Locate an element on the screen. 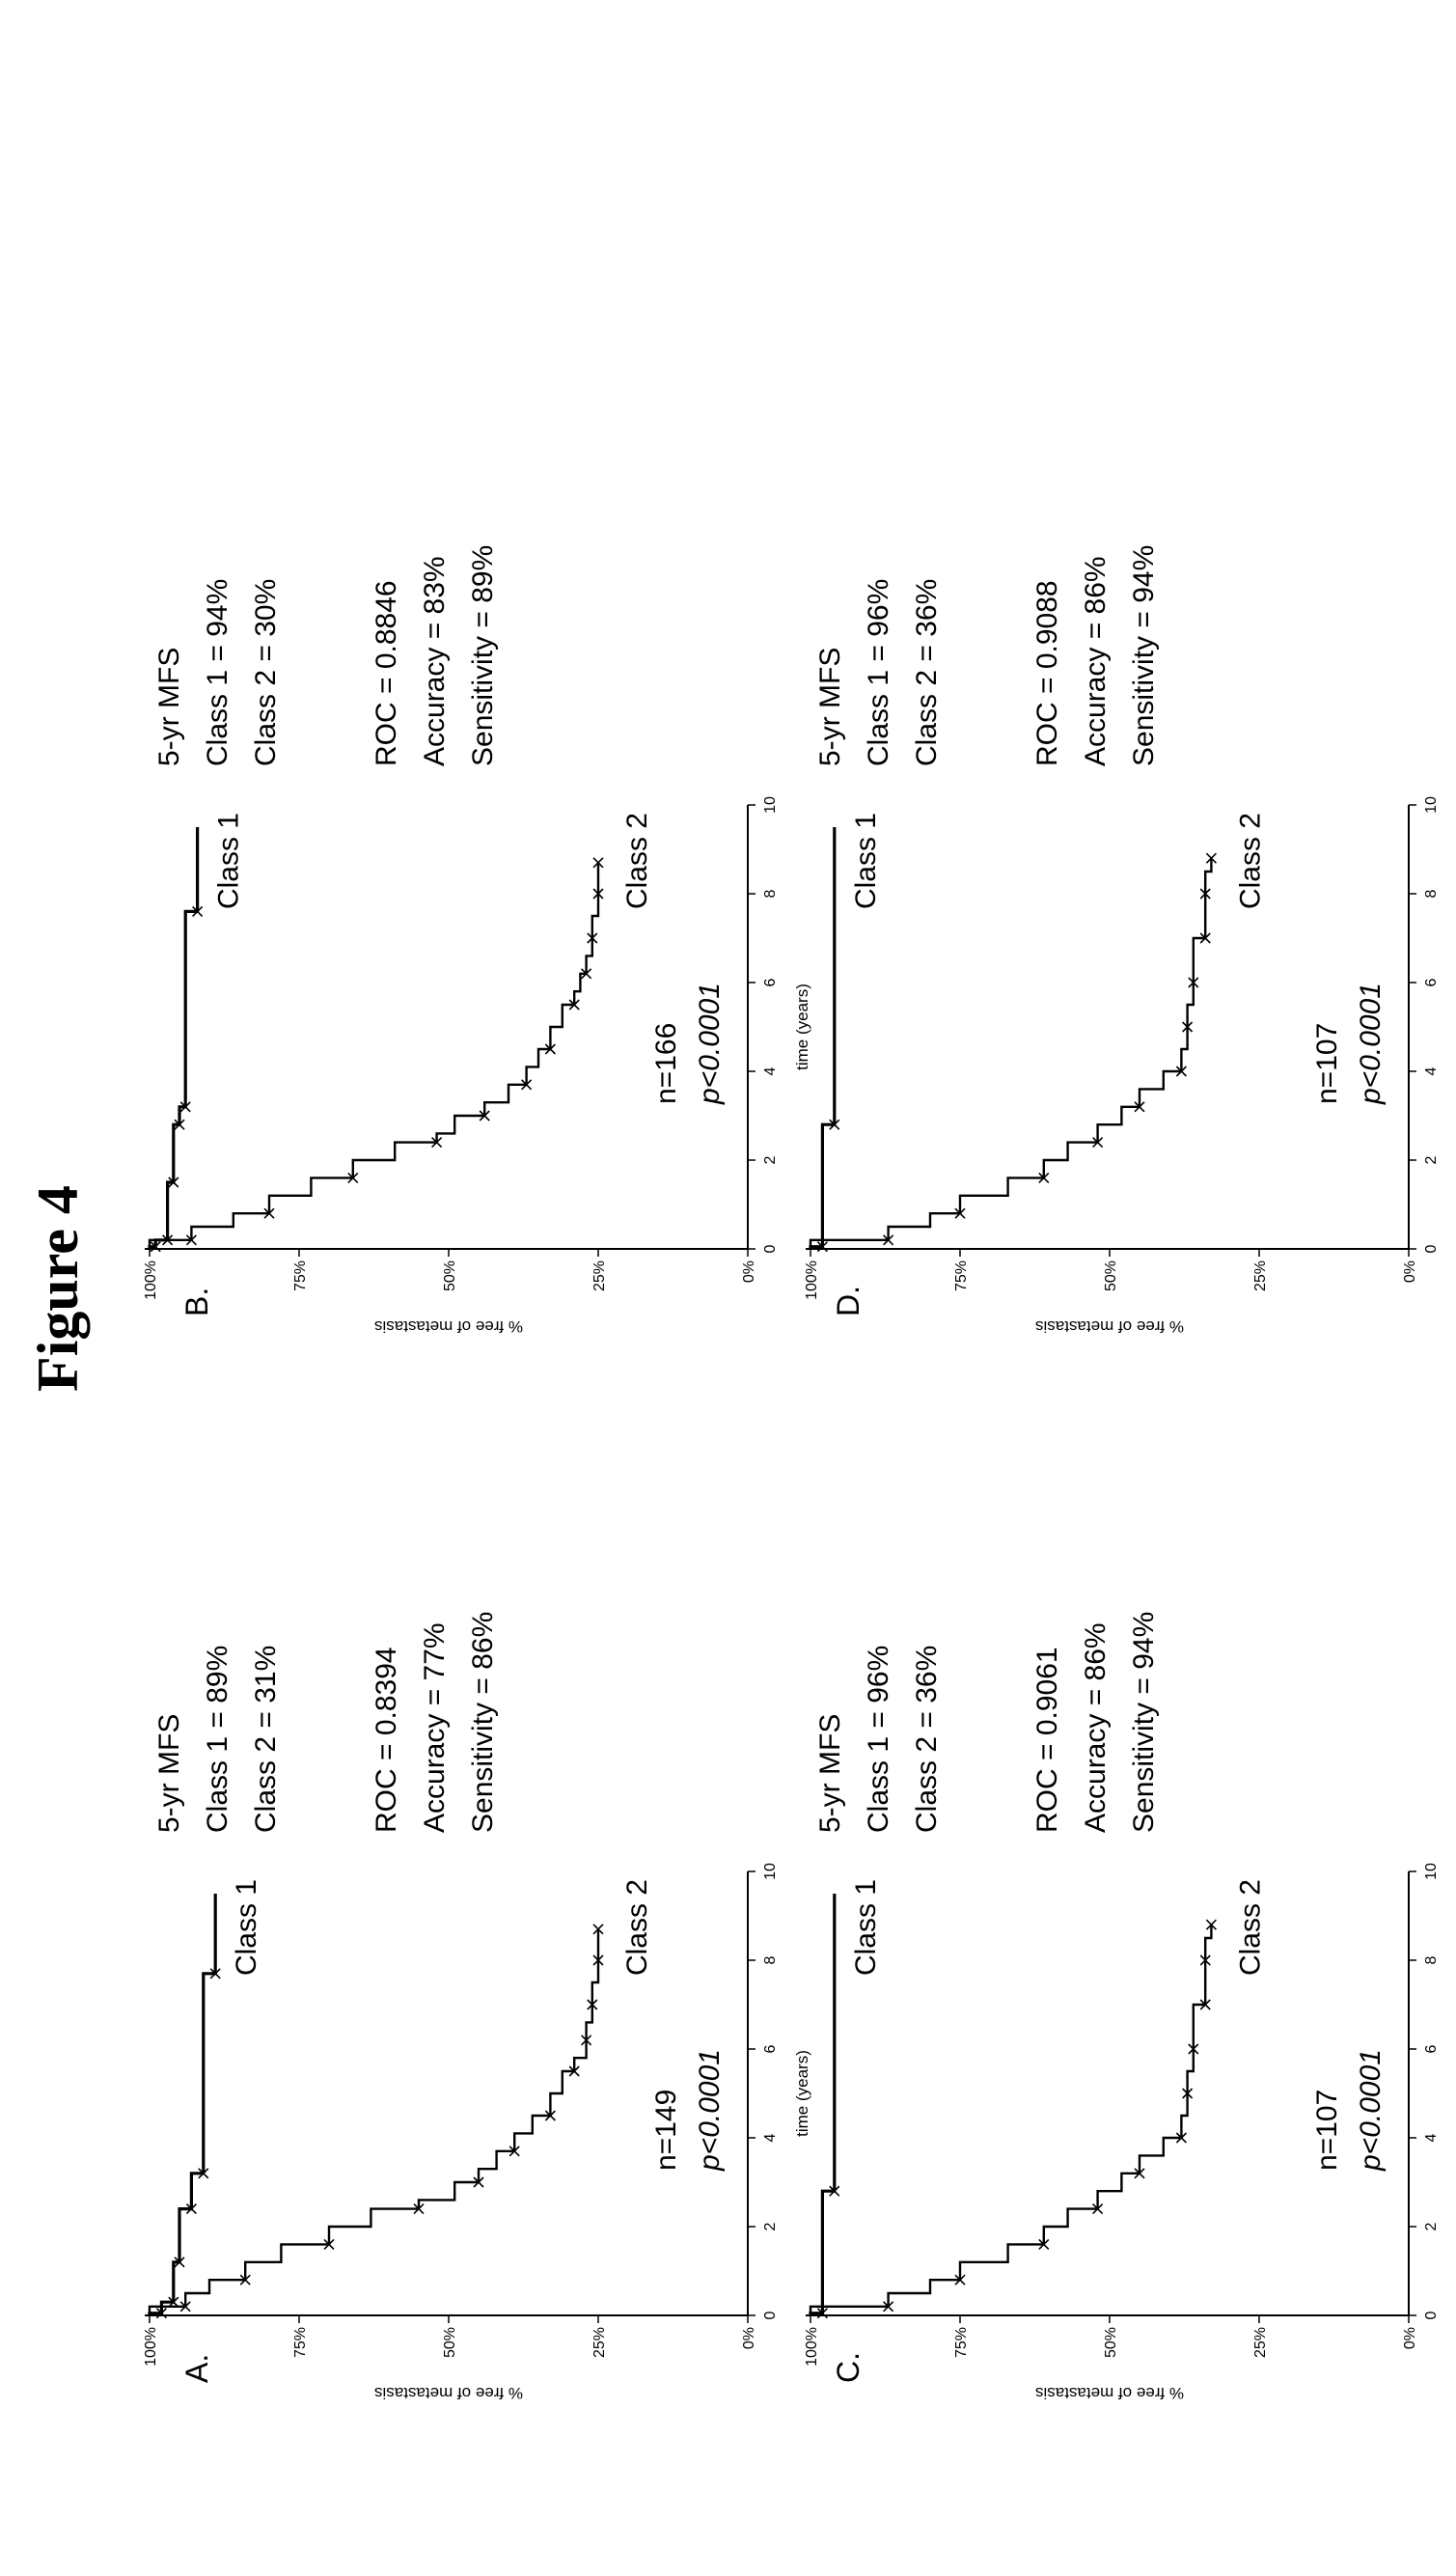 The height and width of the screenshot is (2576, 1456). stat-line: ROC = 0.8846 is located at coordinates (386, 673).